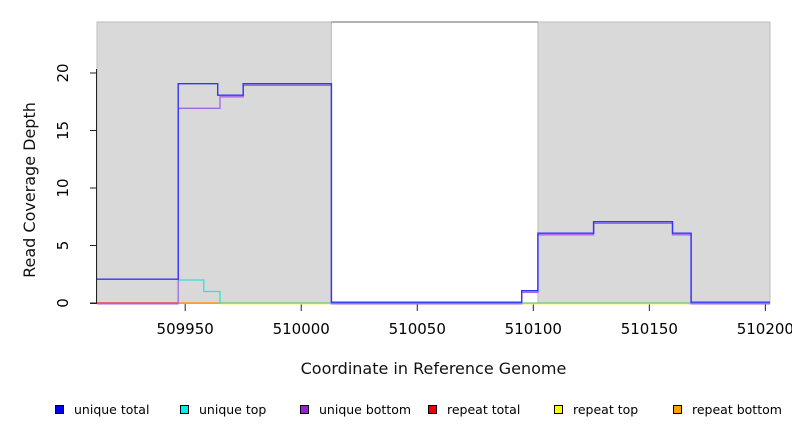 The width and height of the screenshot is (792, 432). I want to click on legend-item-unique-top: unique top, so click(223, 409).